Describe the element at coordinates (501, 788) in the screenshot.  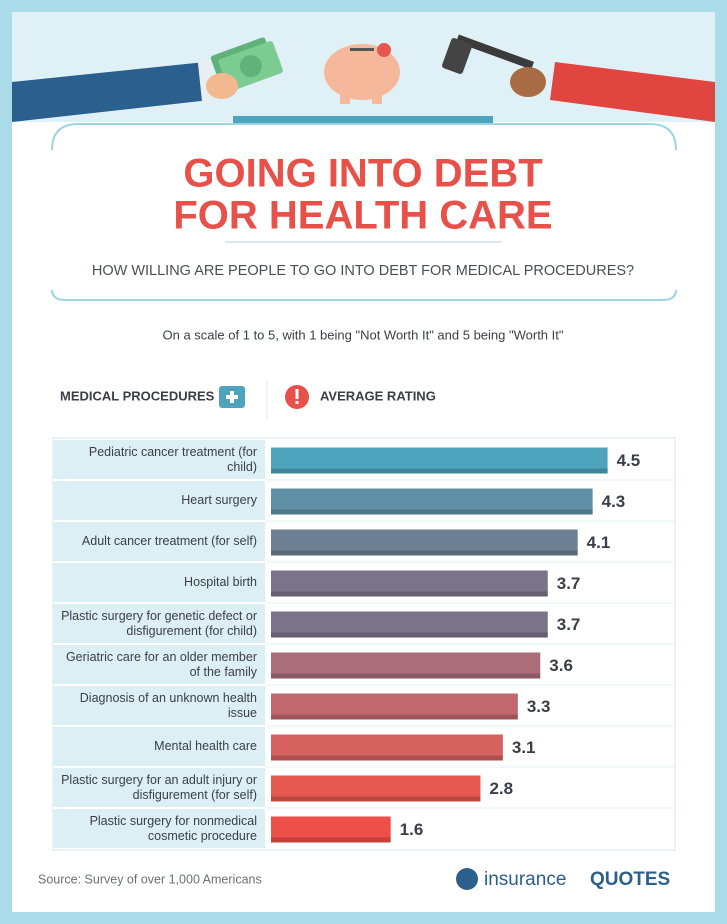
I see `value-label: 2.8` at that location.